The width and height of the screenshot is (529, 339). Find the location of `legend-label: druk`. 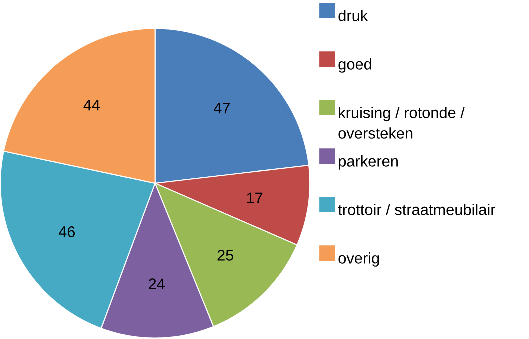

legend-label: druk is located at coordinates (353, 16).